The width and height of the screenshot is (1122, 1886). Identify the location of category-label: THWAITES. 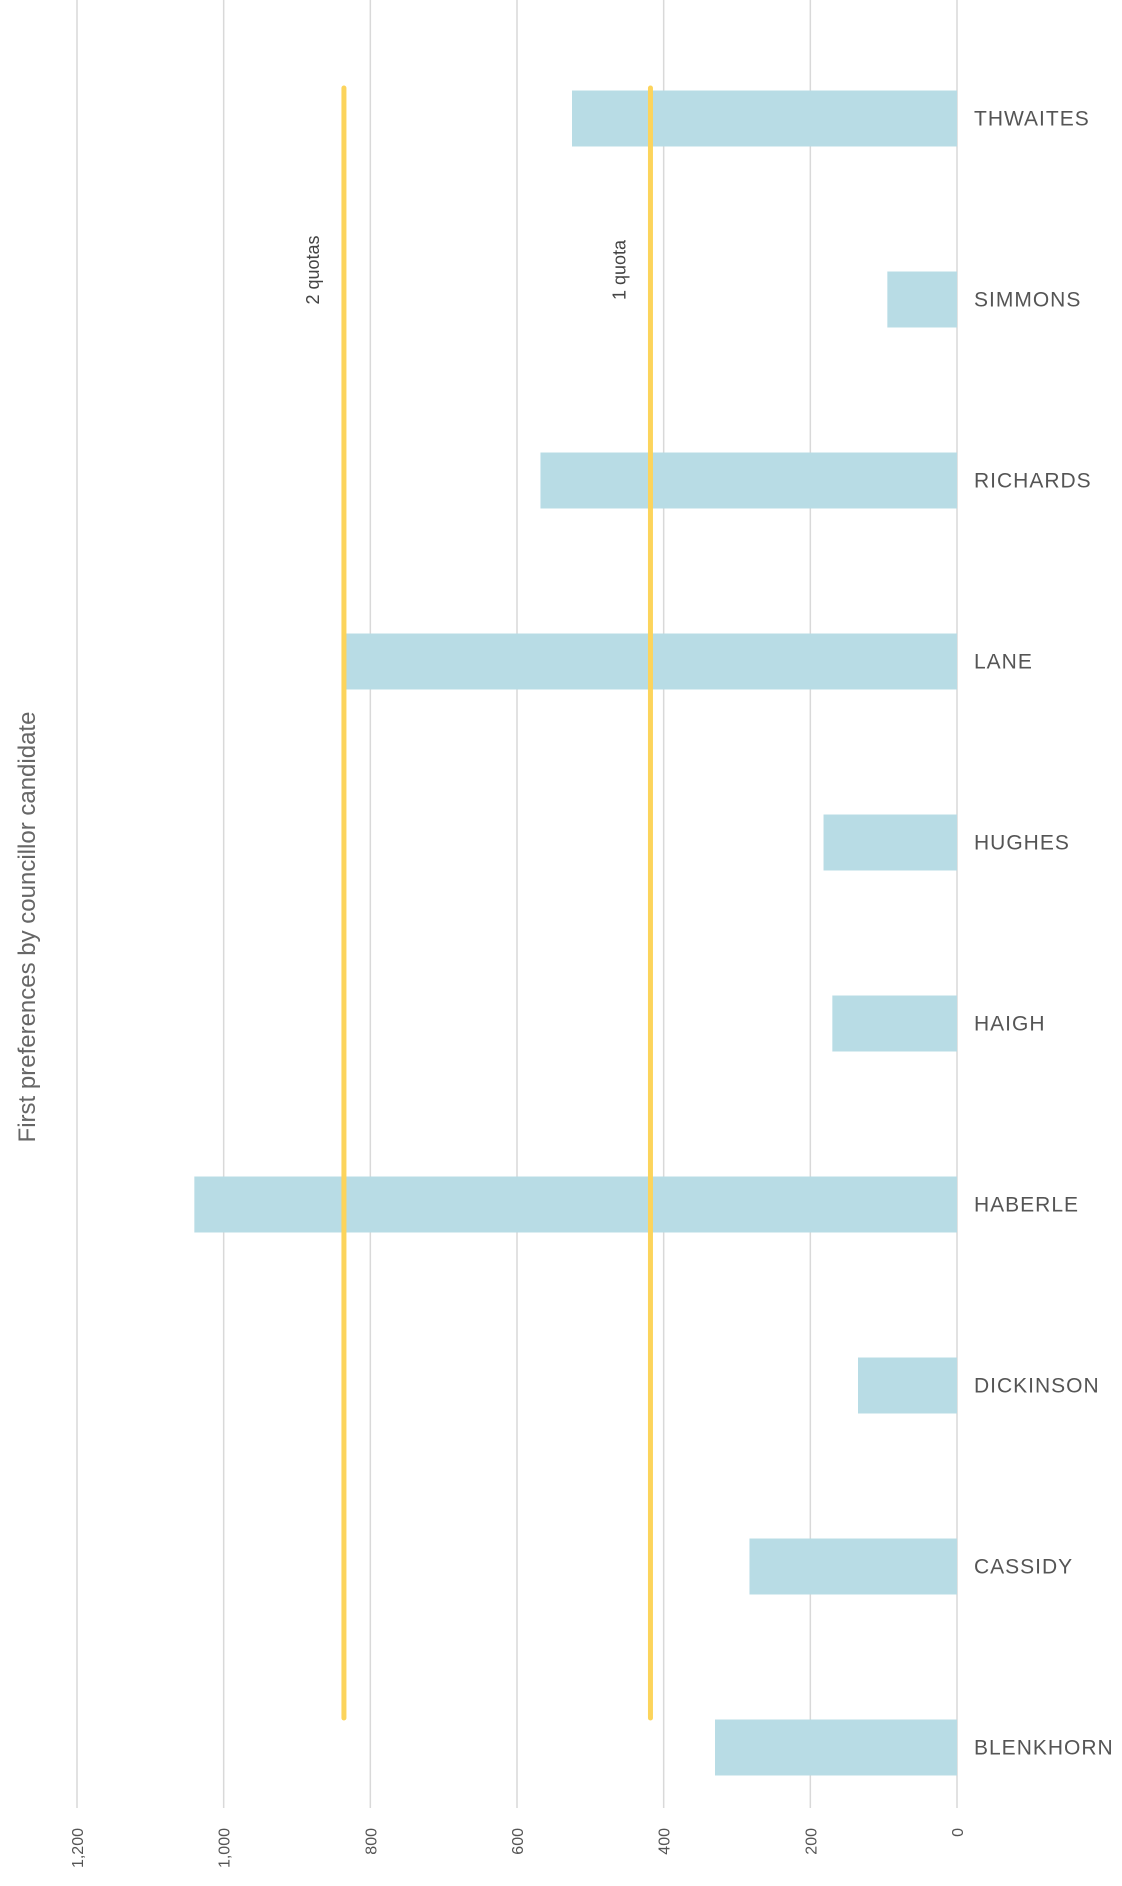
(1032, 119).